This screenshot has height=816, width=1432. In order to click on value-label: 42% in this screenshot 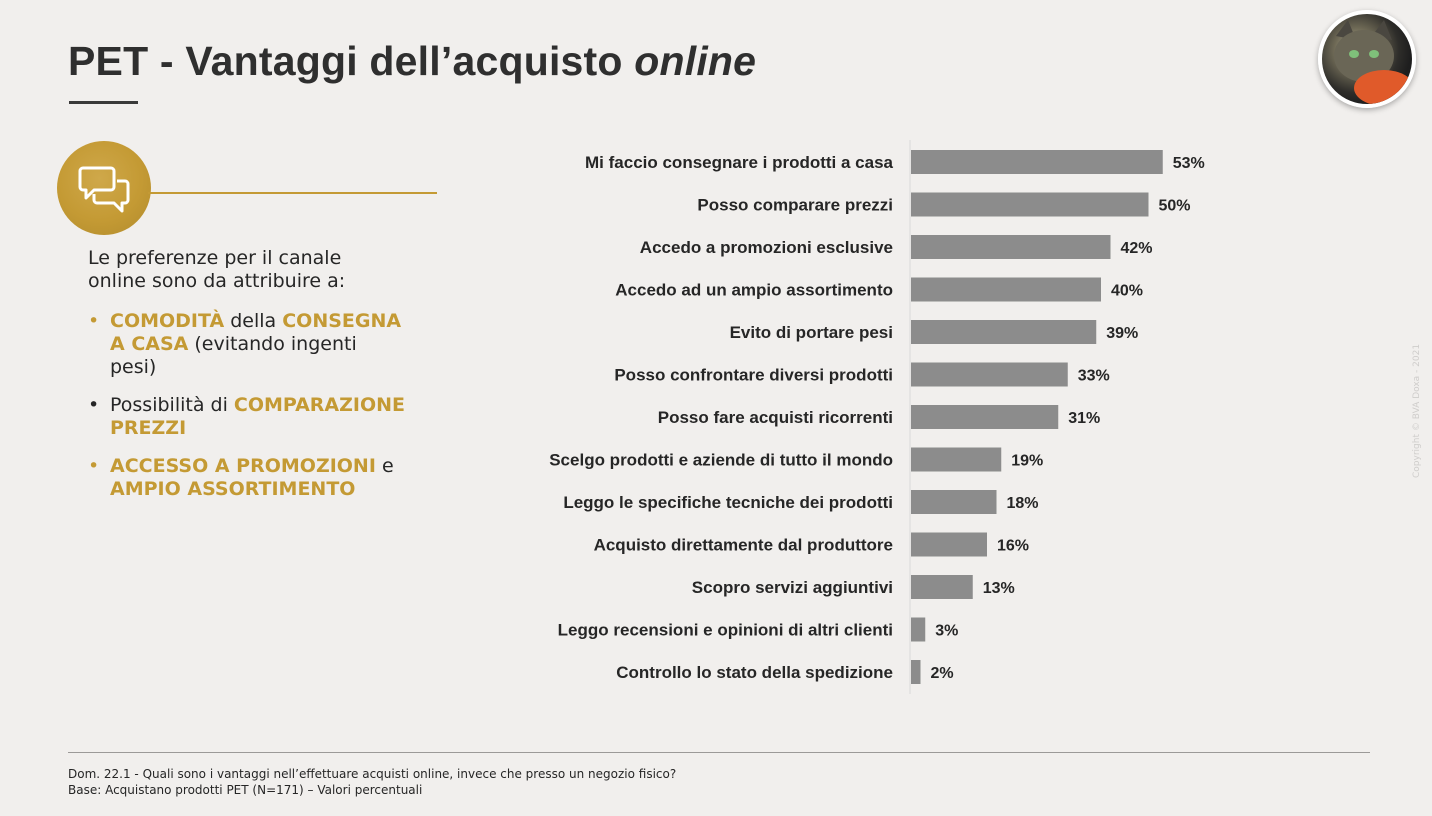, I will do `click(1137, 248)`.